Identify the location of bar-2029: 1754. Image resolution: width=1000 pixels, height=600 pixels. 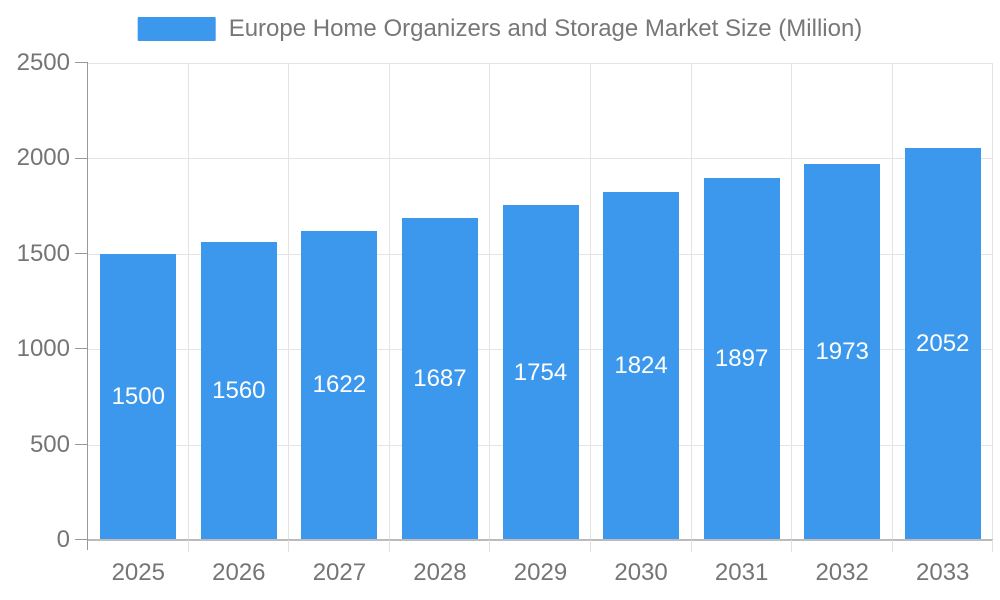
(540, 372).